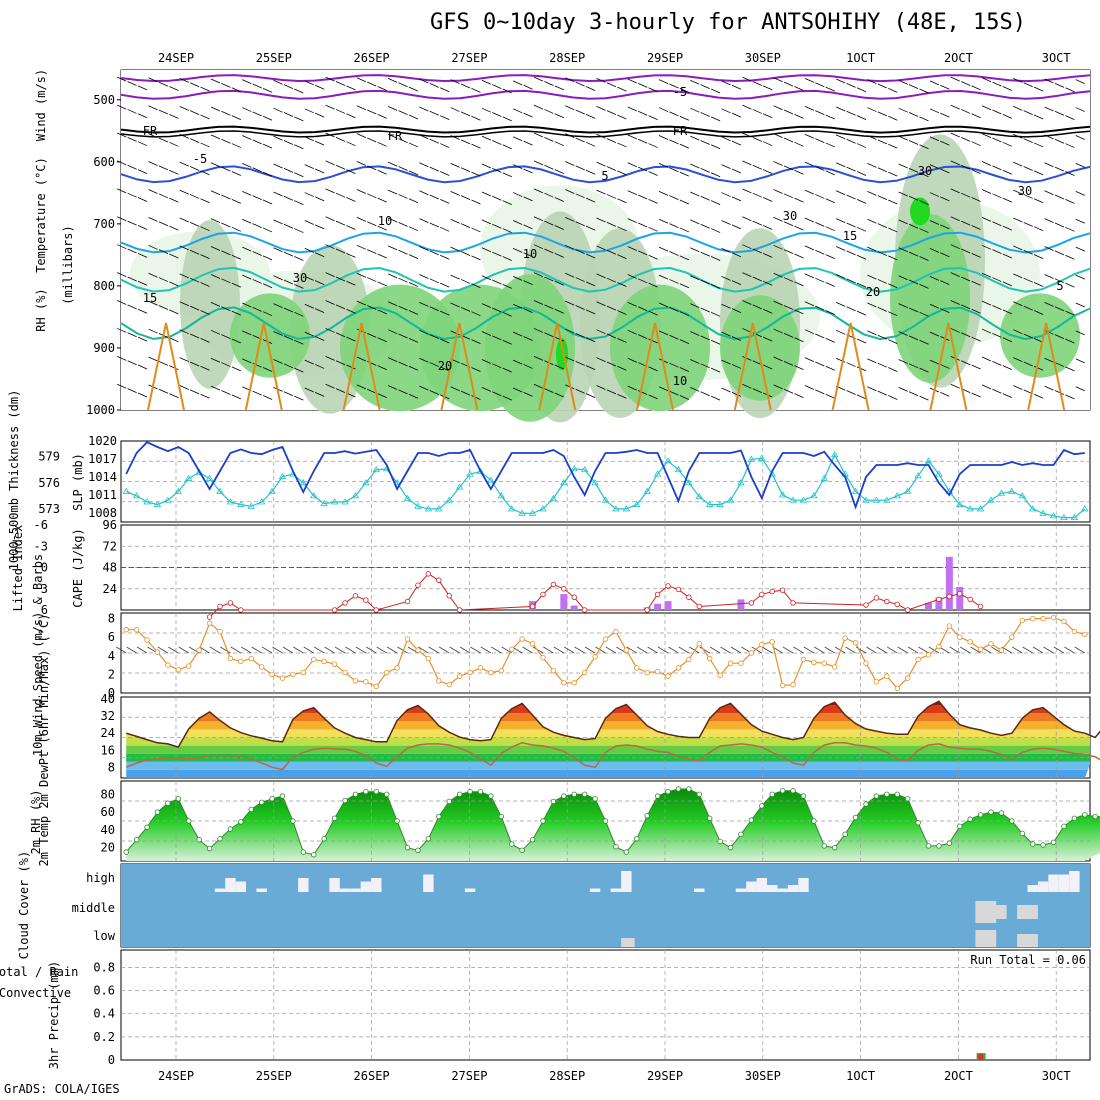 This screenshot has width=1100, height=1100. I want to click on wind-axis-label: 10m Wind Speed (m/s) & Barbs, so click(38, 655).